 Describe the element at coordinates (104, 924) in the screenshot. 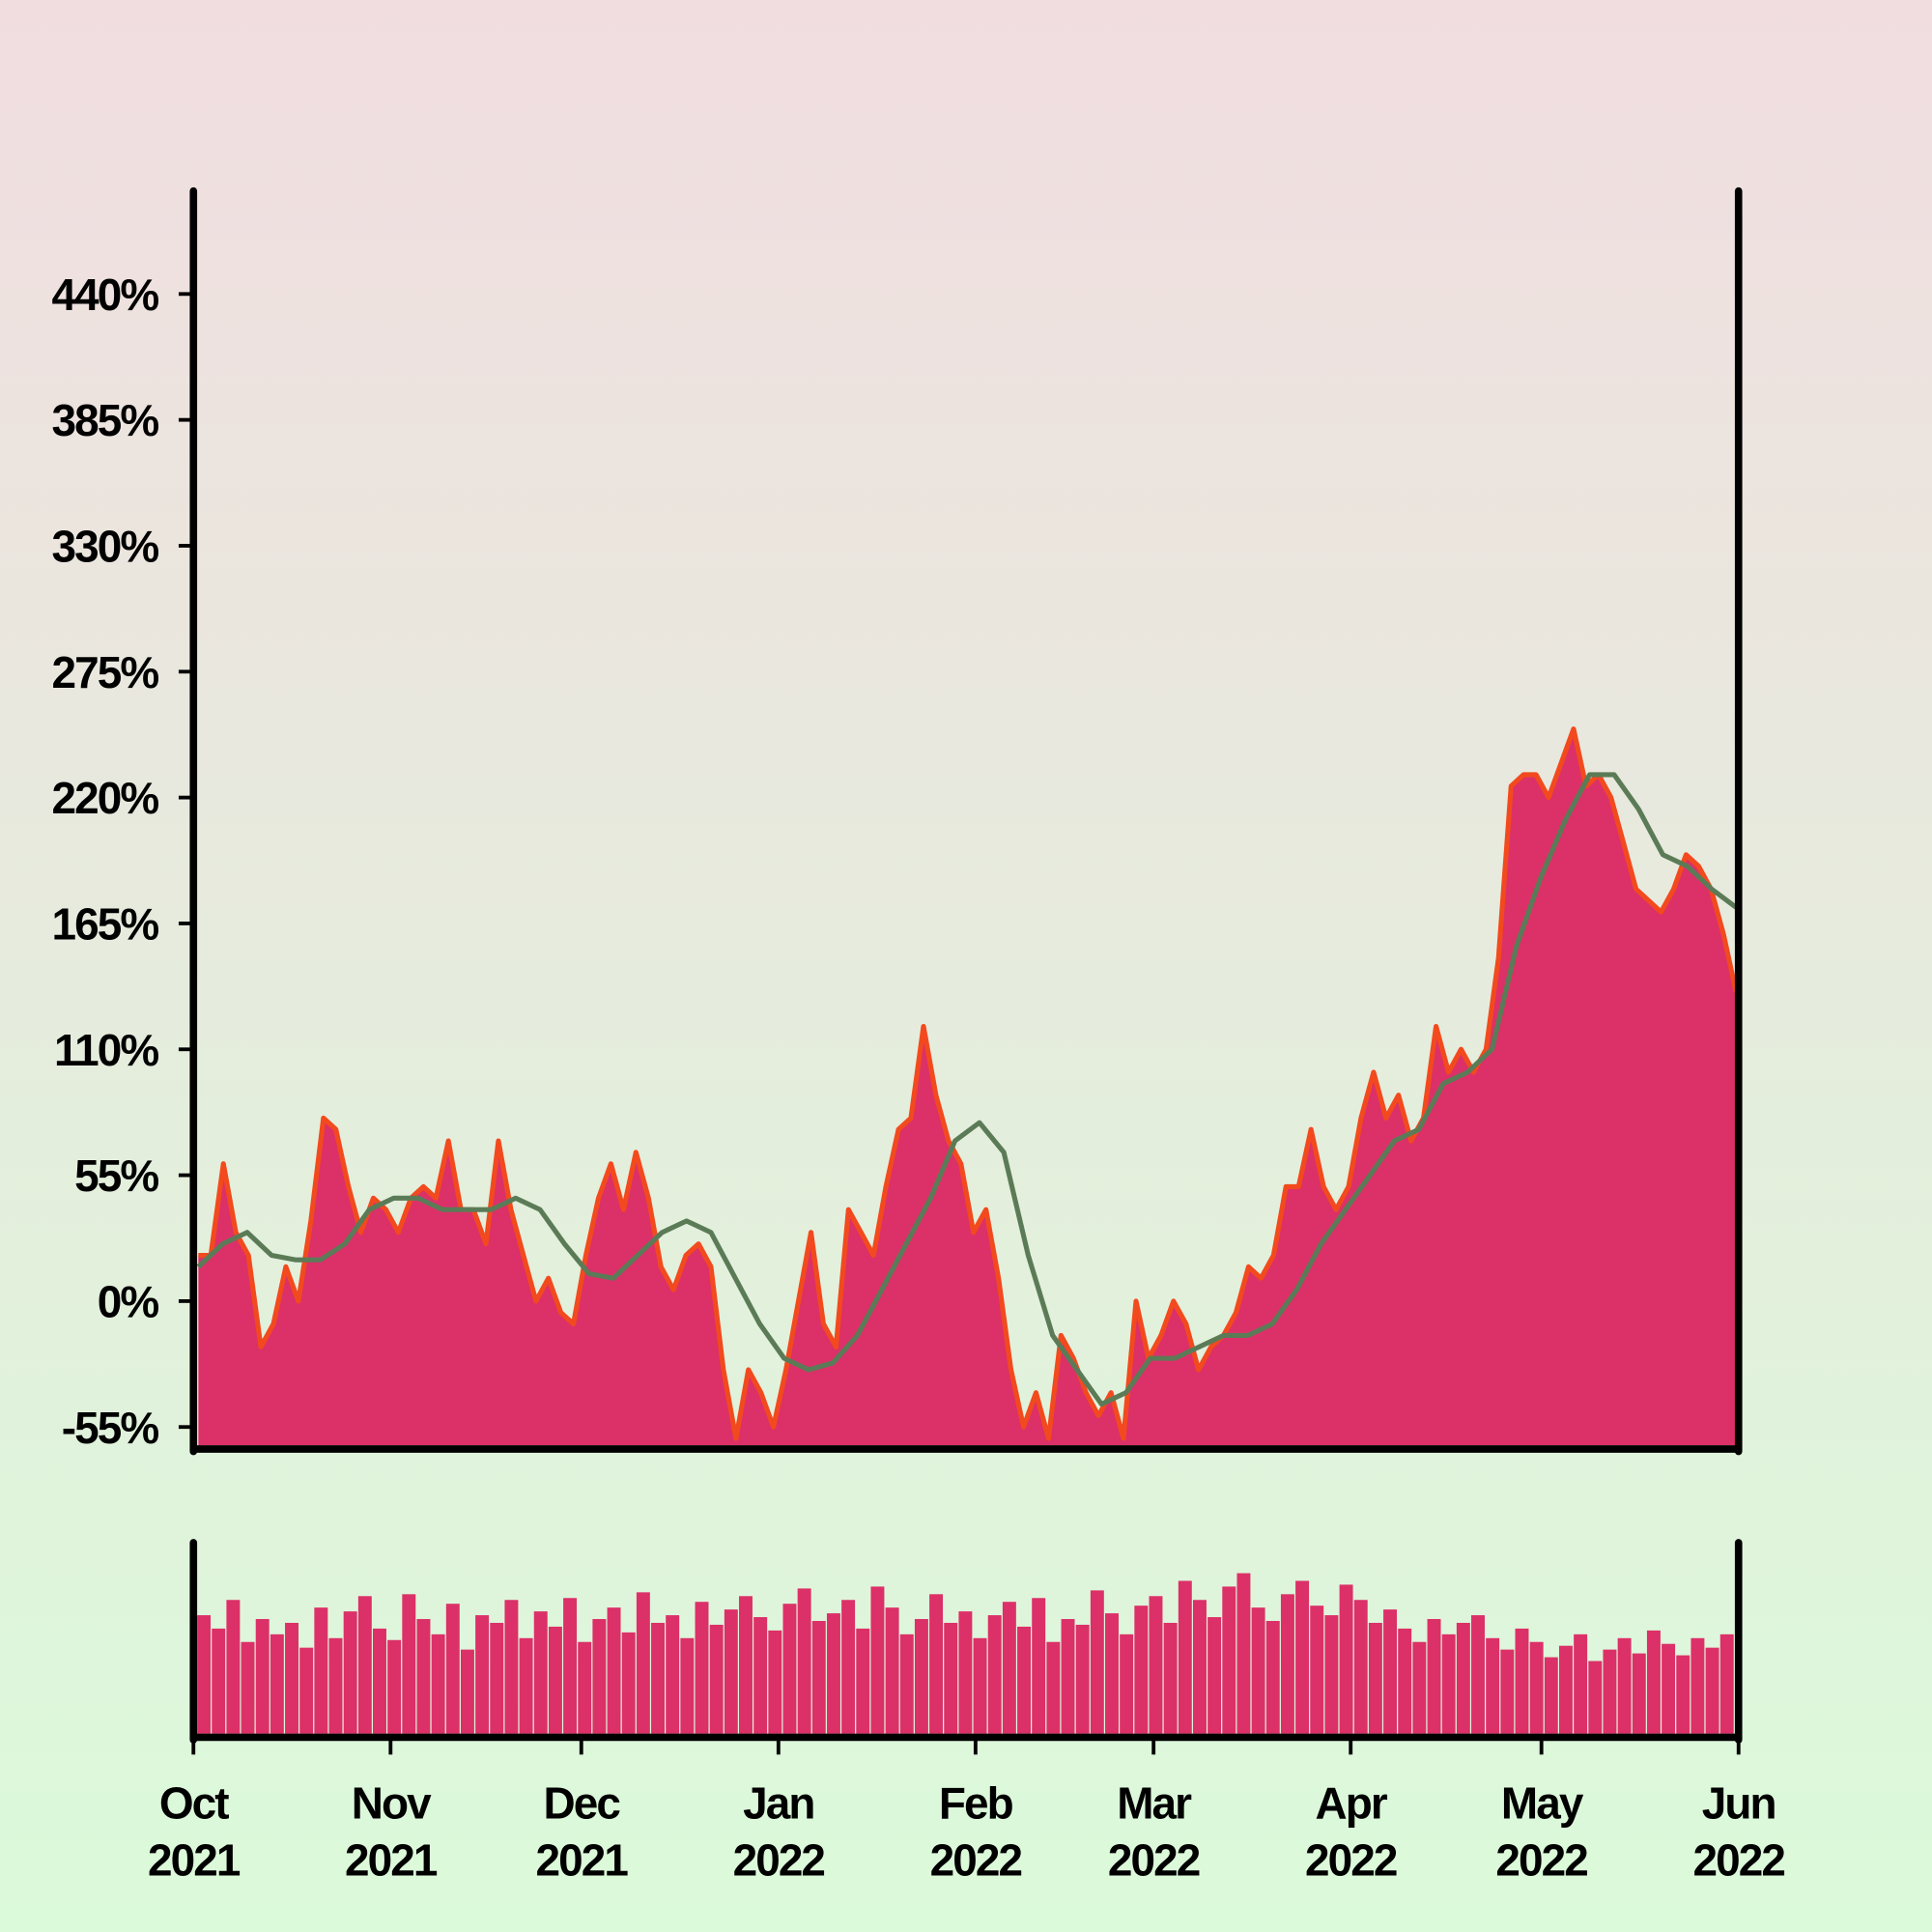

I see `y-tick-label: 165%` at that location.